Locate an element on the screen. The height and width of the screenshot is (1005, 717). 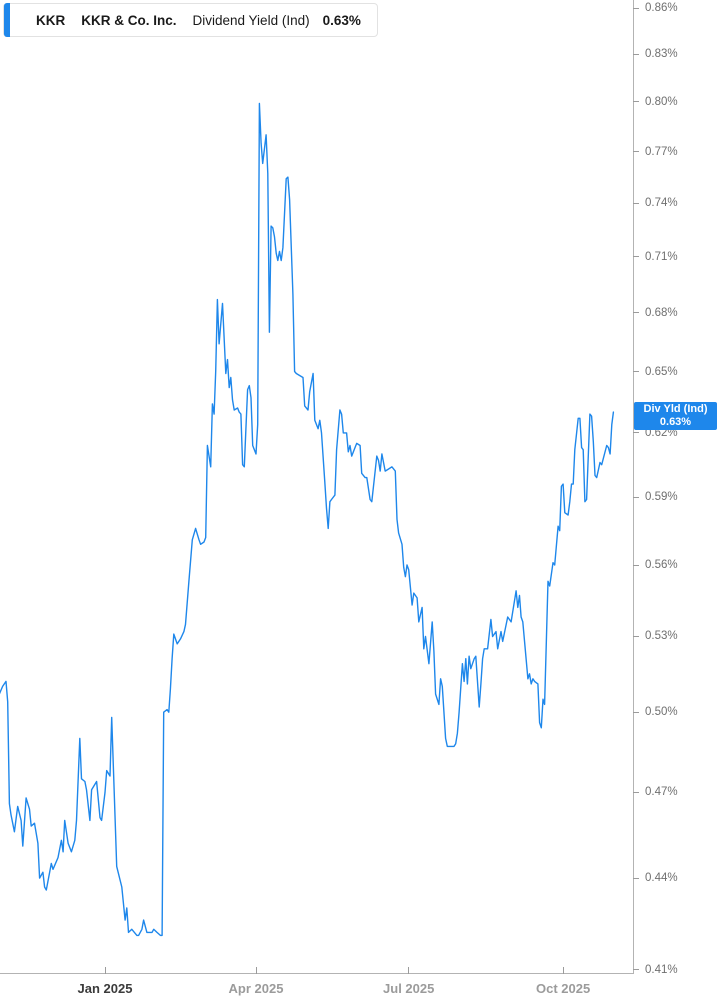
x-tick-label: Oct 2025 is located at coordinates (563, 988).